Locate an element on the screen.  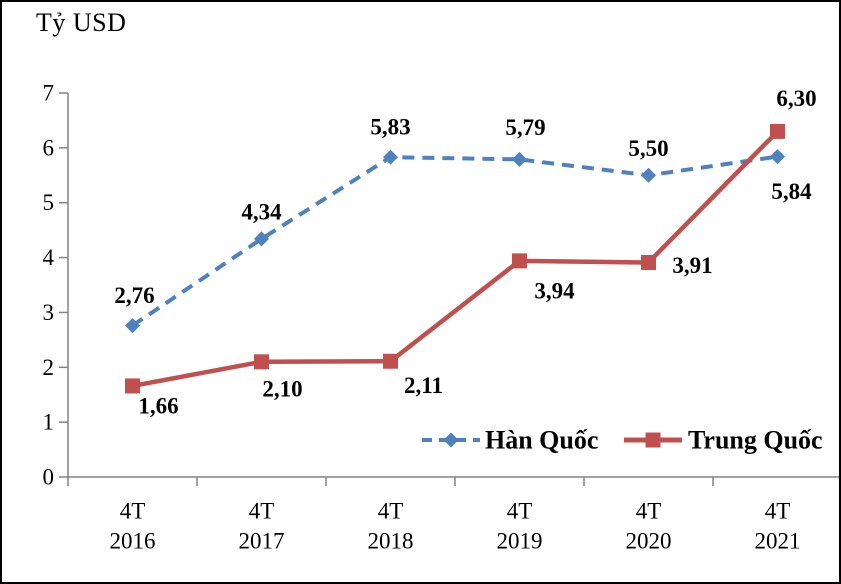
y-axis-tick-label: 0 is located at coordinates (49, 477).